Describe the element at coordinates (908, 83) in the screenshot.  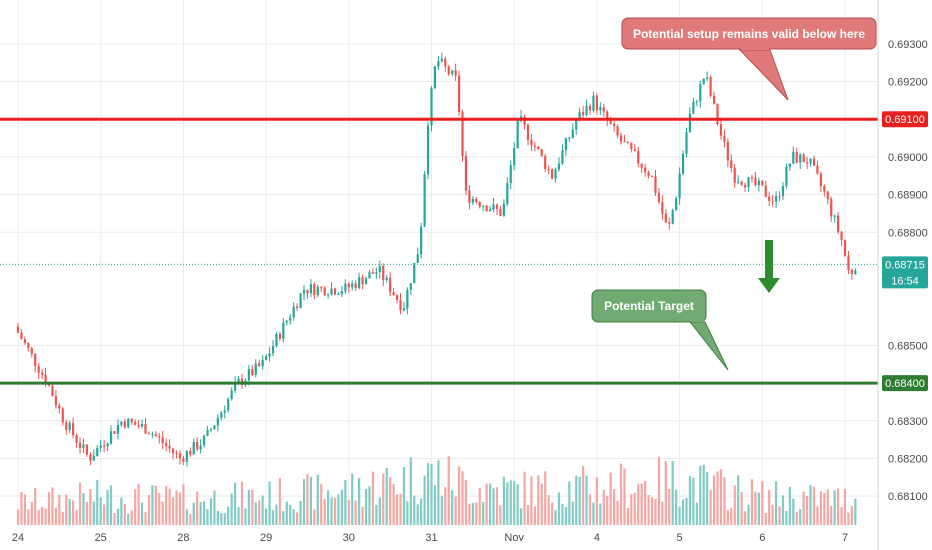
I see `price-tick-label: 0.69200` at that location.